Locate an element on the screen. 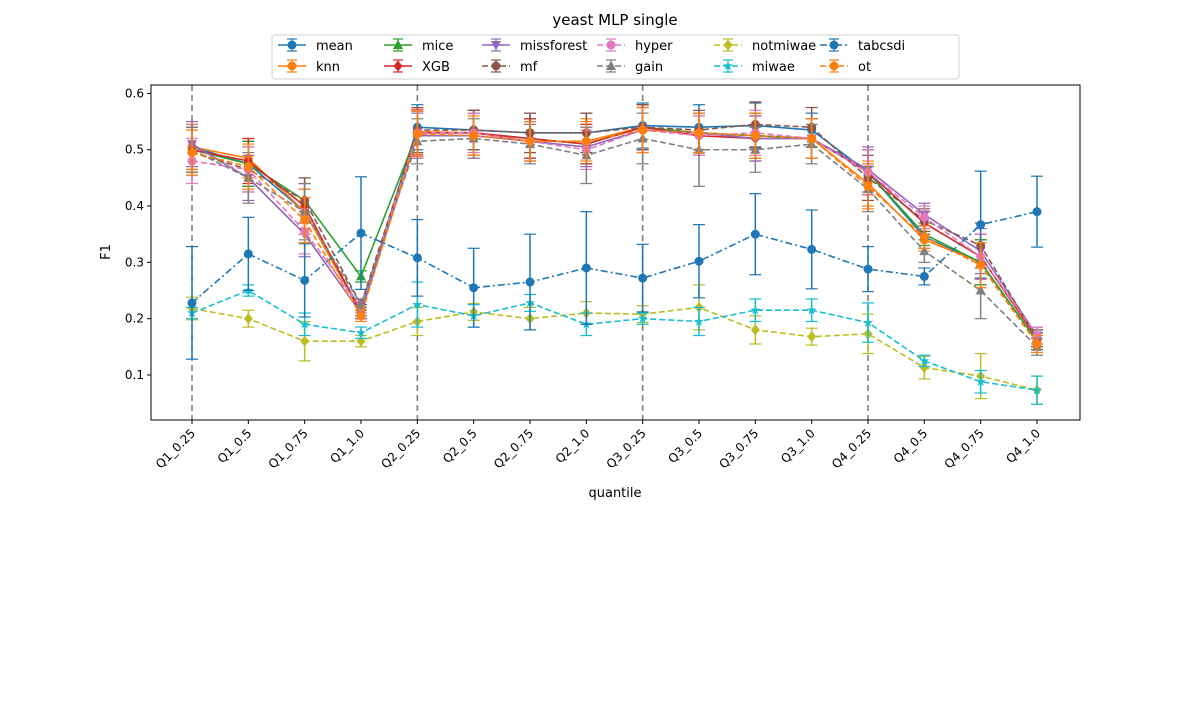  y-tick-label-3: 0.4 is located at coordinates (134, 206).